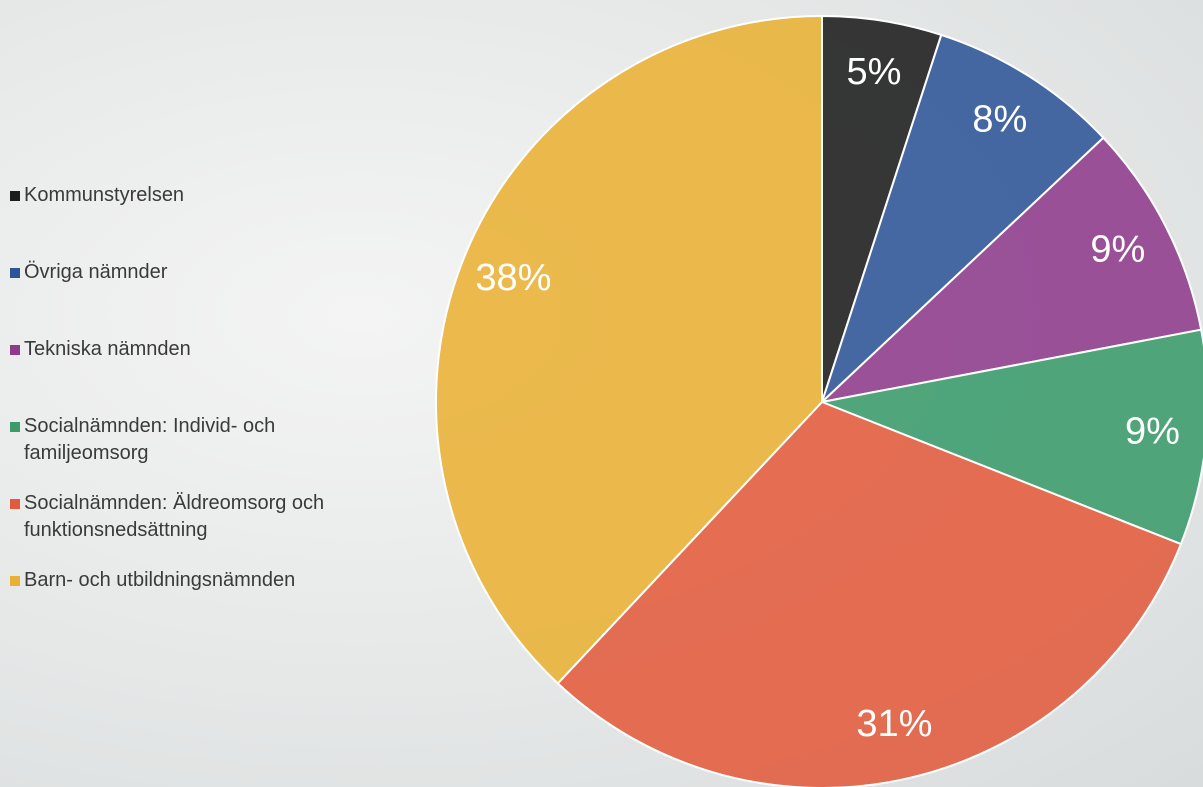 The image size is (1203, 787). I want to click on legend-item: Tekniska nämnden, so click(187, 349).